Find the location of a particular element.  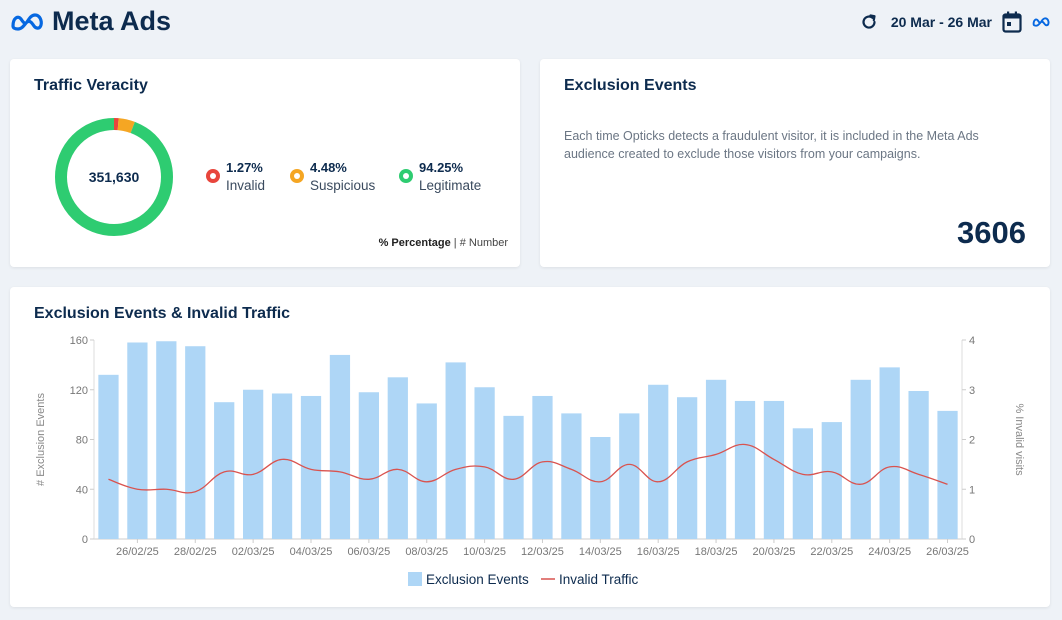

header-controls: 20 Mar - 26 Mar is located at coordinates (955, 22).